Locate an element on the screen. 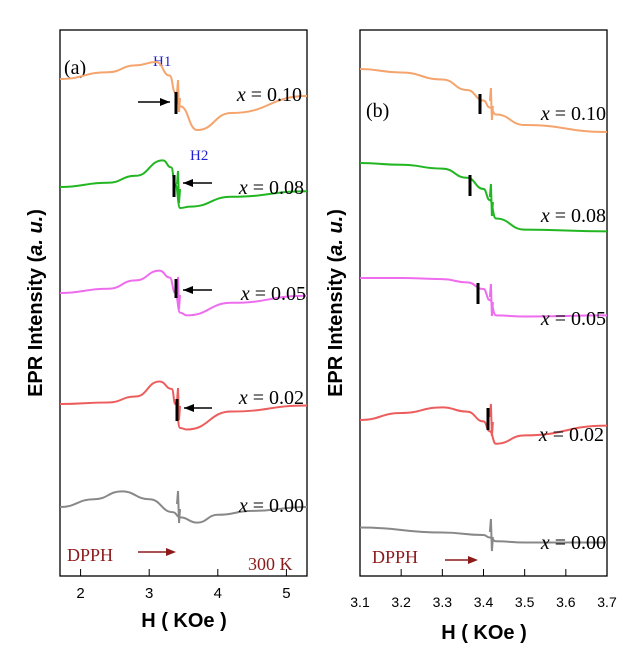  series-label-b: x = 0.00 is located at coordinates (573, 543).